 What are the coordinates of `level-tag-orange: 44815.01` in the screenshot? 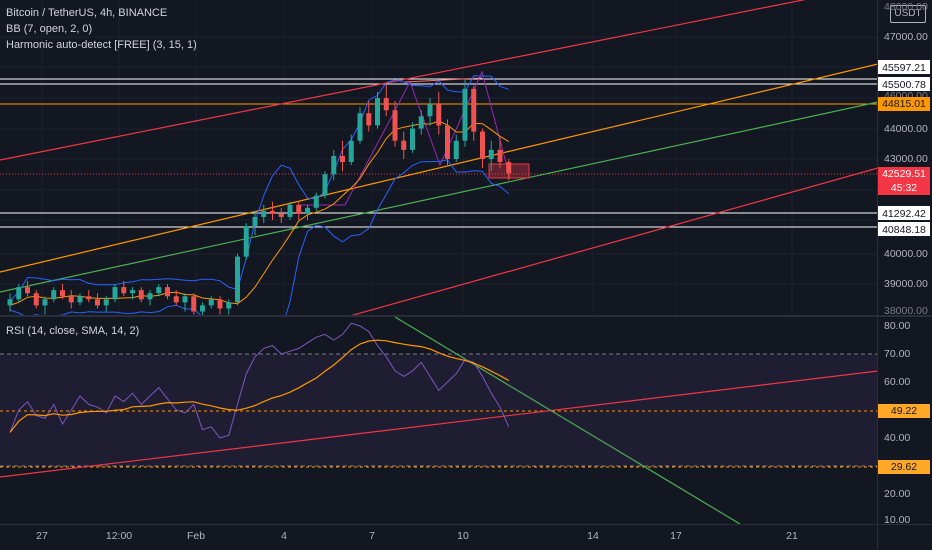 It's located at (904, 104).